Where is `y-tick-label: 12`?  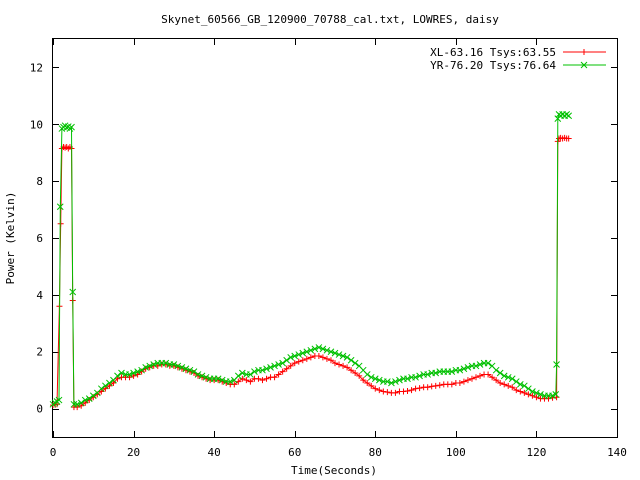
y-tick-label: 12 is located at coordinates (36, 67).